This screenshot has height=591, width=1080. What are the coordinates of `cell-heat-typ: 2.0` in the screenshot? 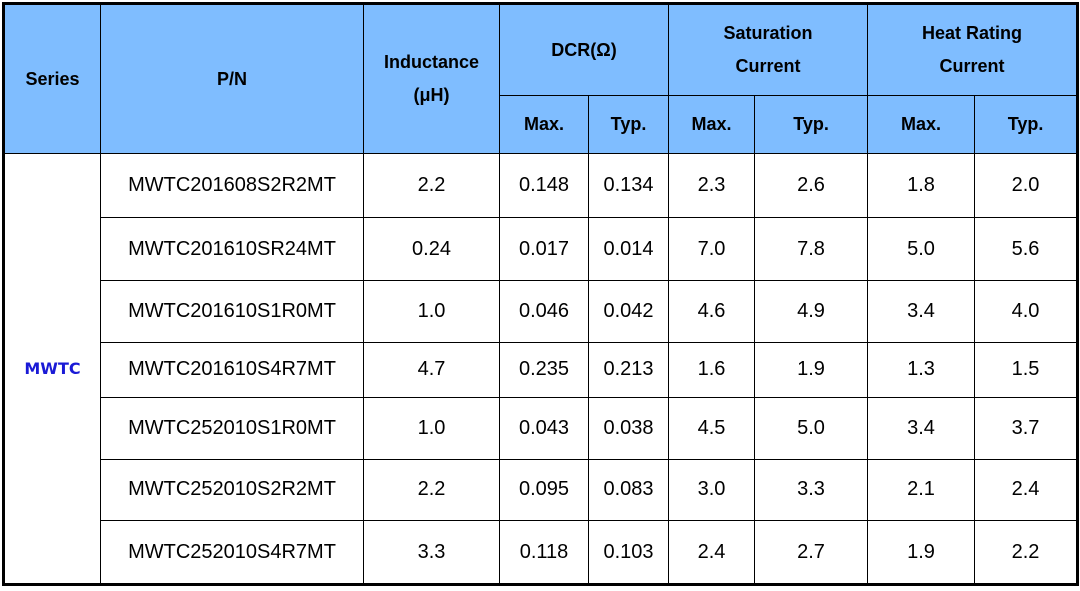 It's located at (1026, 185).